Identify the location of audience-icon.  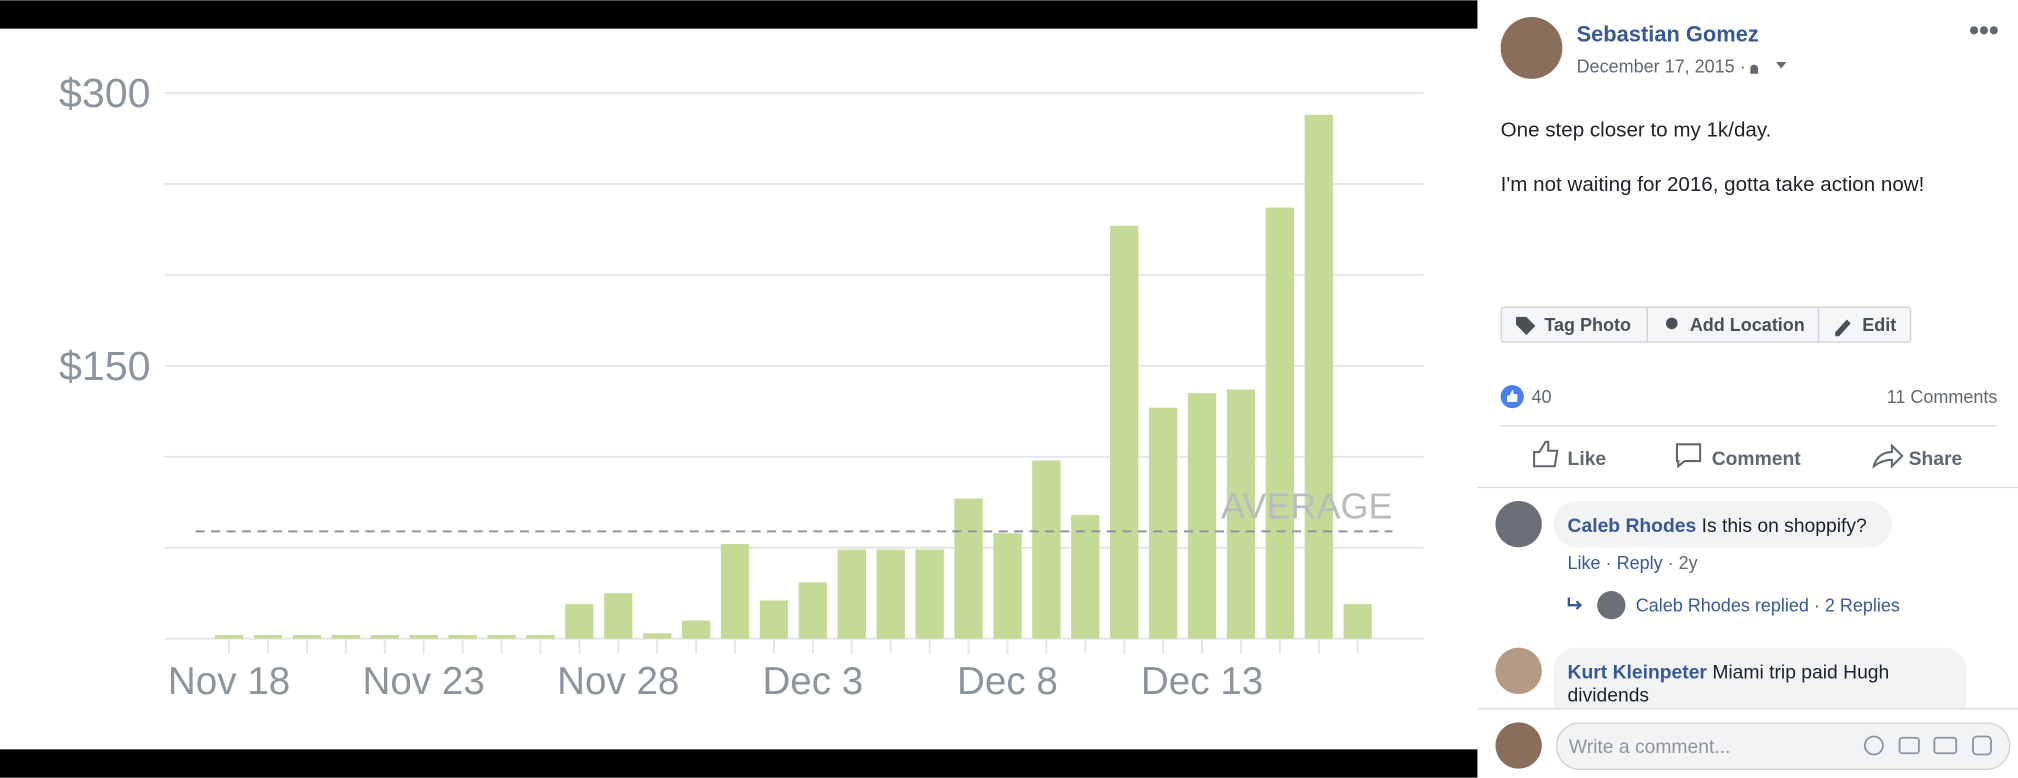
(1768, 68).